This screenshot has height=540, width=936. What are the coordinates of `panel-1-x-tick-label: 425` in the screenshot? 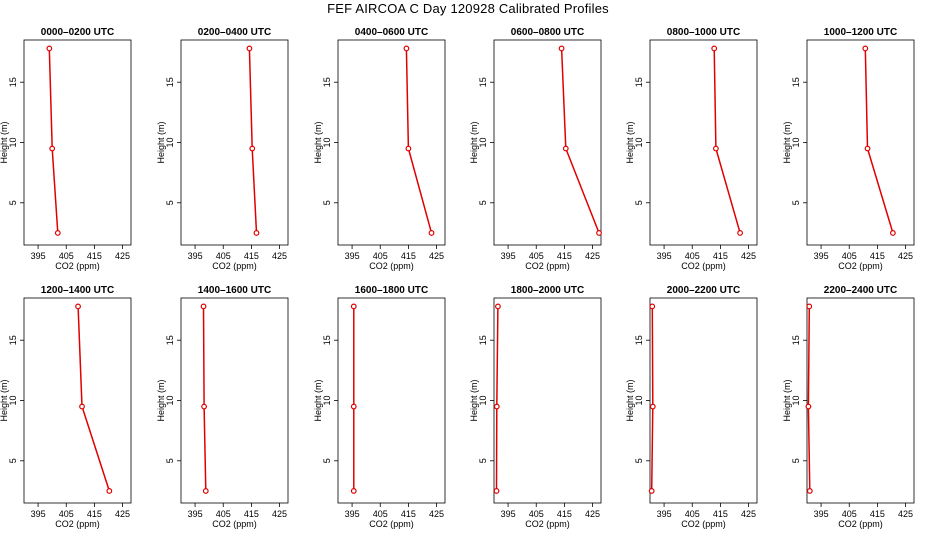 It's located at (122, 256).